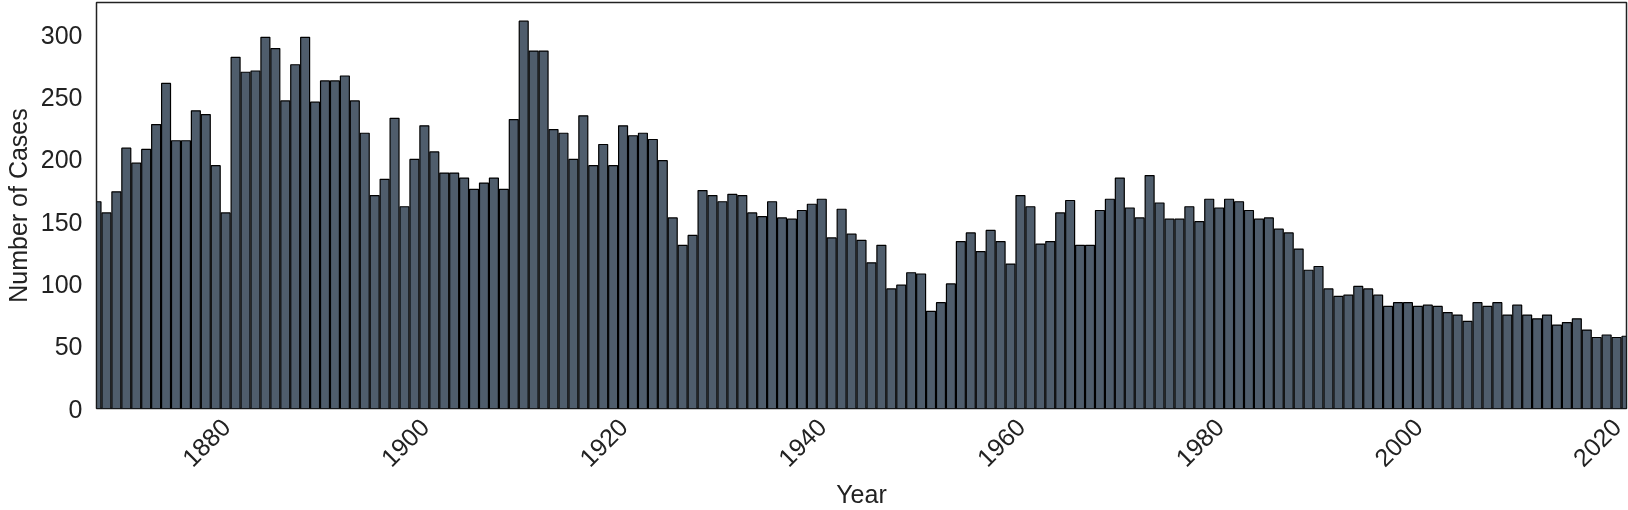 This screenshot has height=510, width=1628. I want to click on y-tick-label: 250, so click(61, 97).